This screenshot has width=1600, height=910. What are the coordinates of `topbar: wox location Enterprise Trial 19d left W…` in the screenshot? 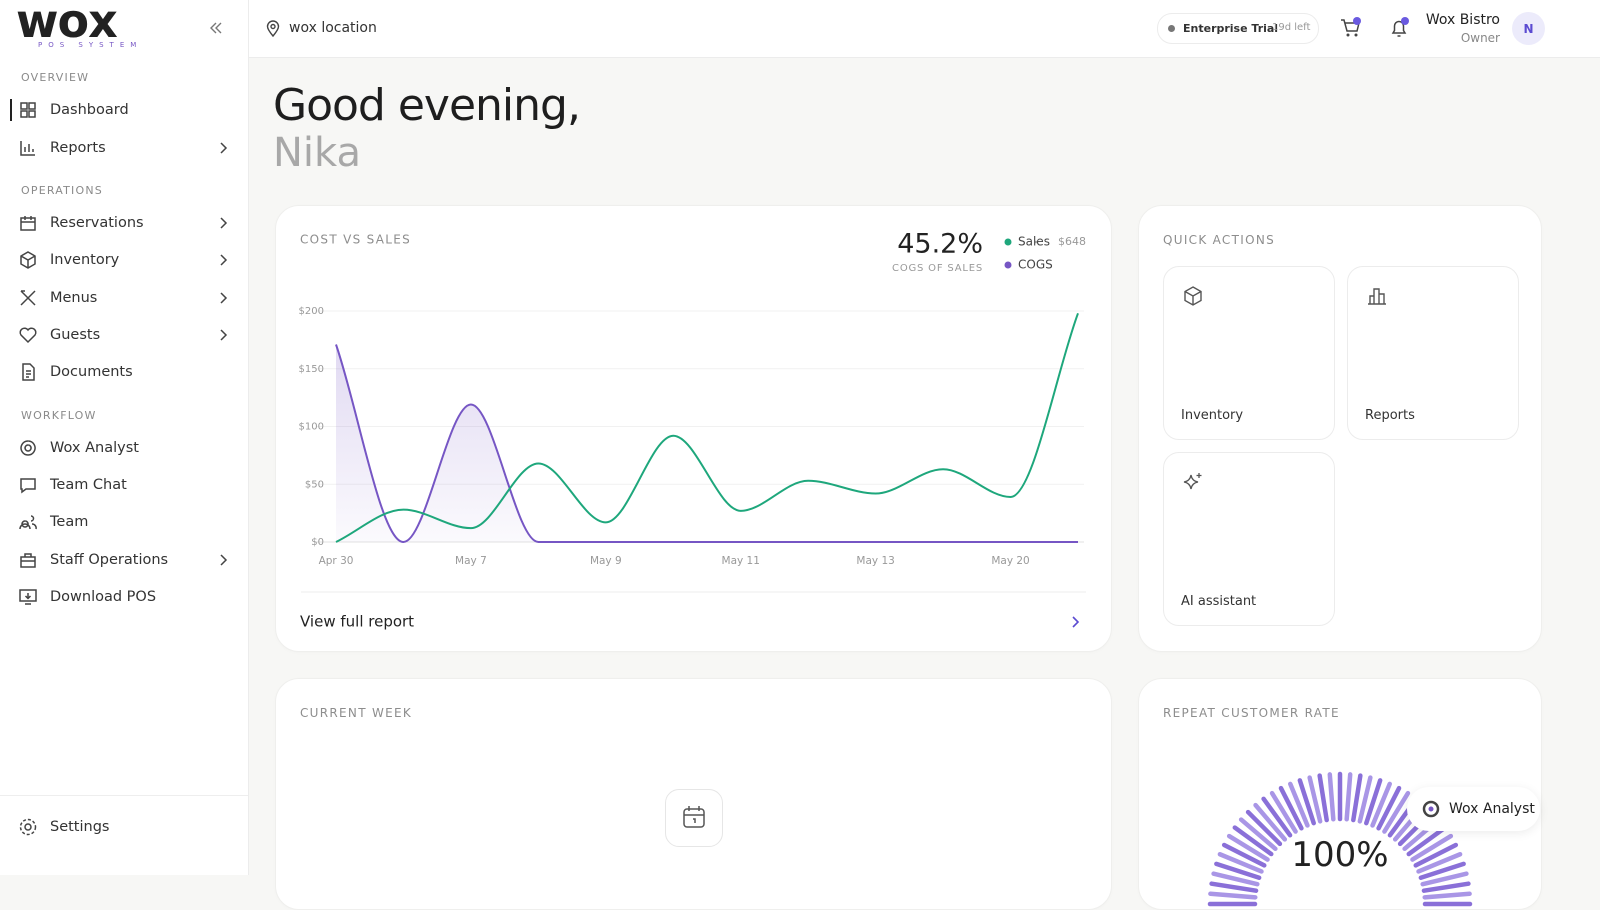 It's located at (924, 29).